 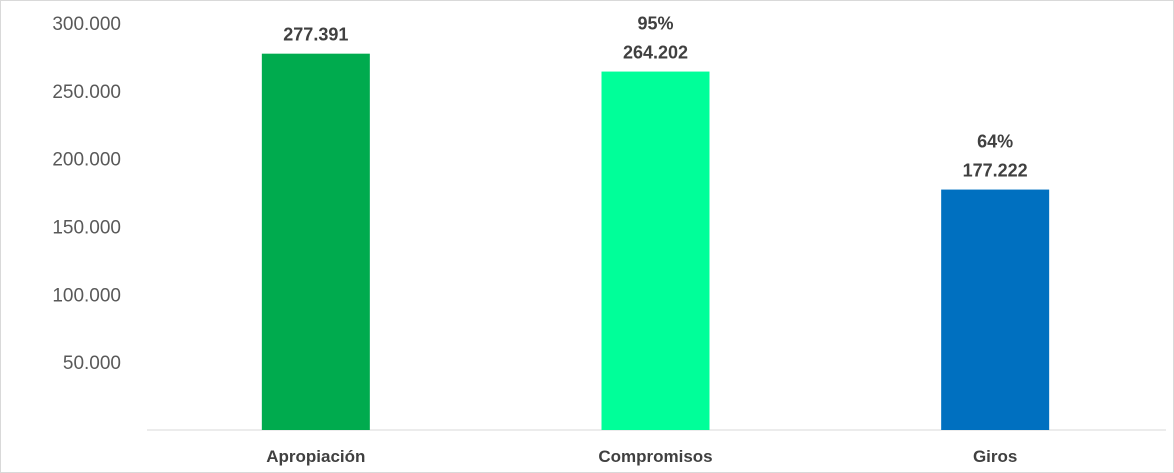 What do you see at coordinates (315, 35) in the screenshot?
I see `value-label: 277.391` at bounding box center [315, 35].